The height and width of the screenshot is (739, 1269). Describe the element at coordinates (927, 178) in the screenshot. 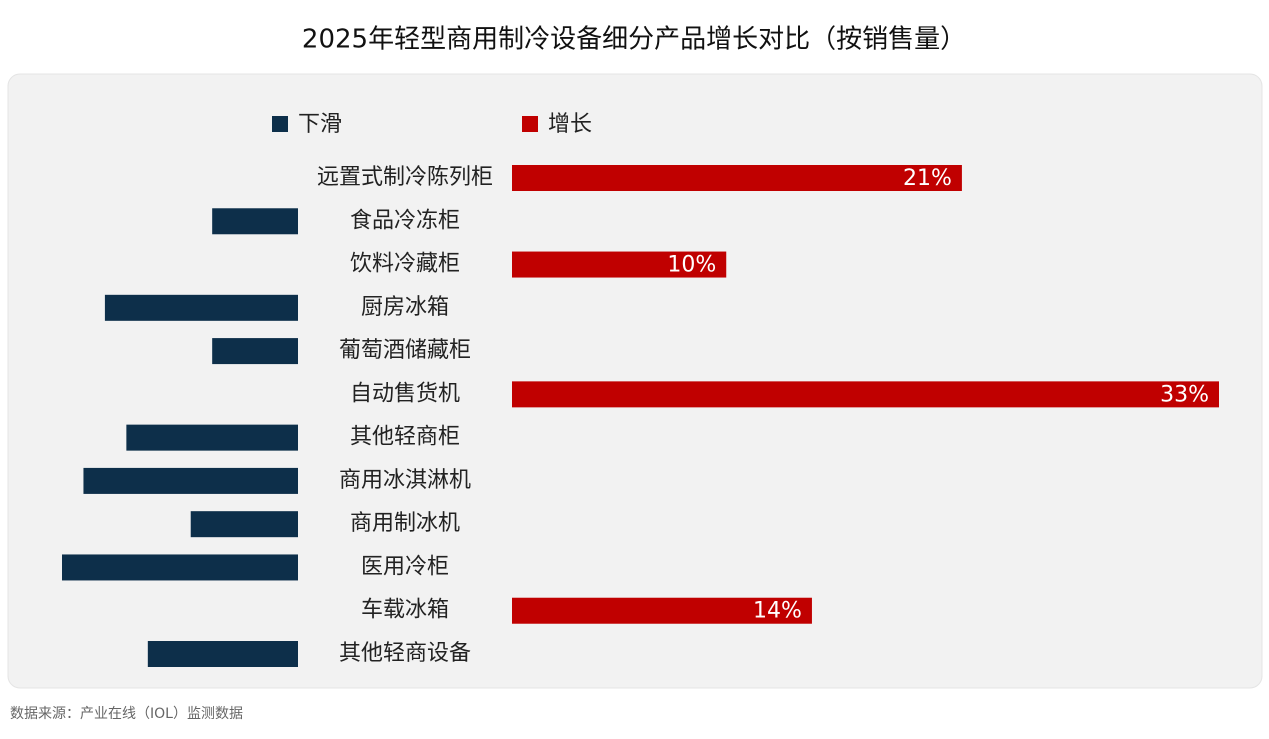

I see `value-label: 21%` at that location.